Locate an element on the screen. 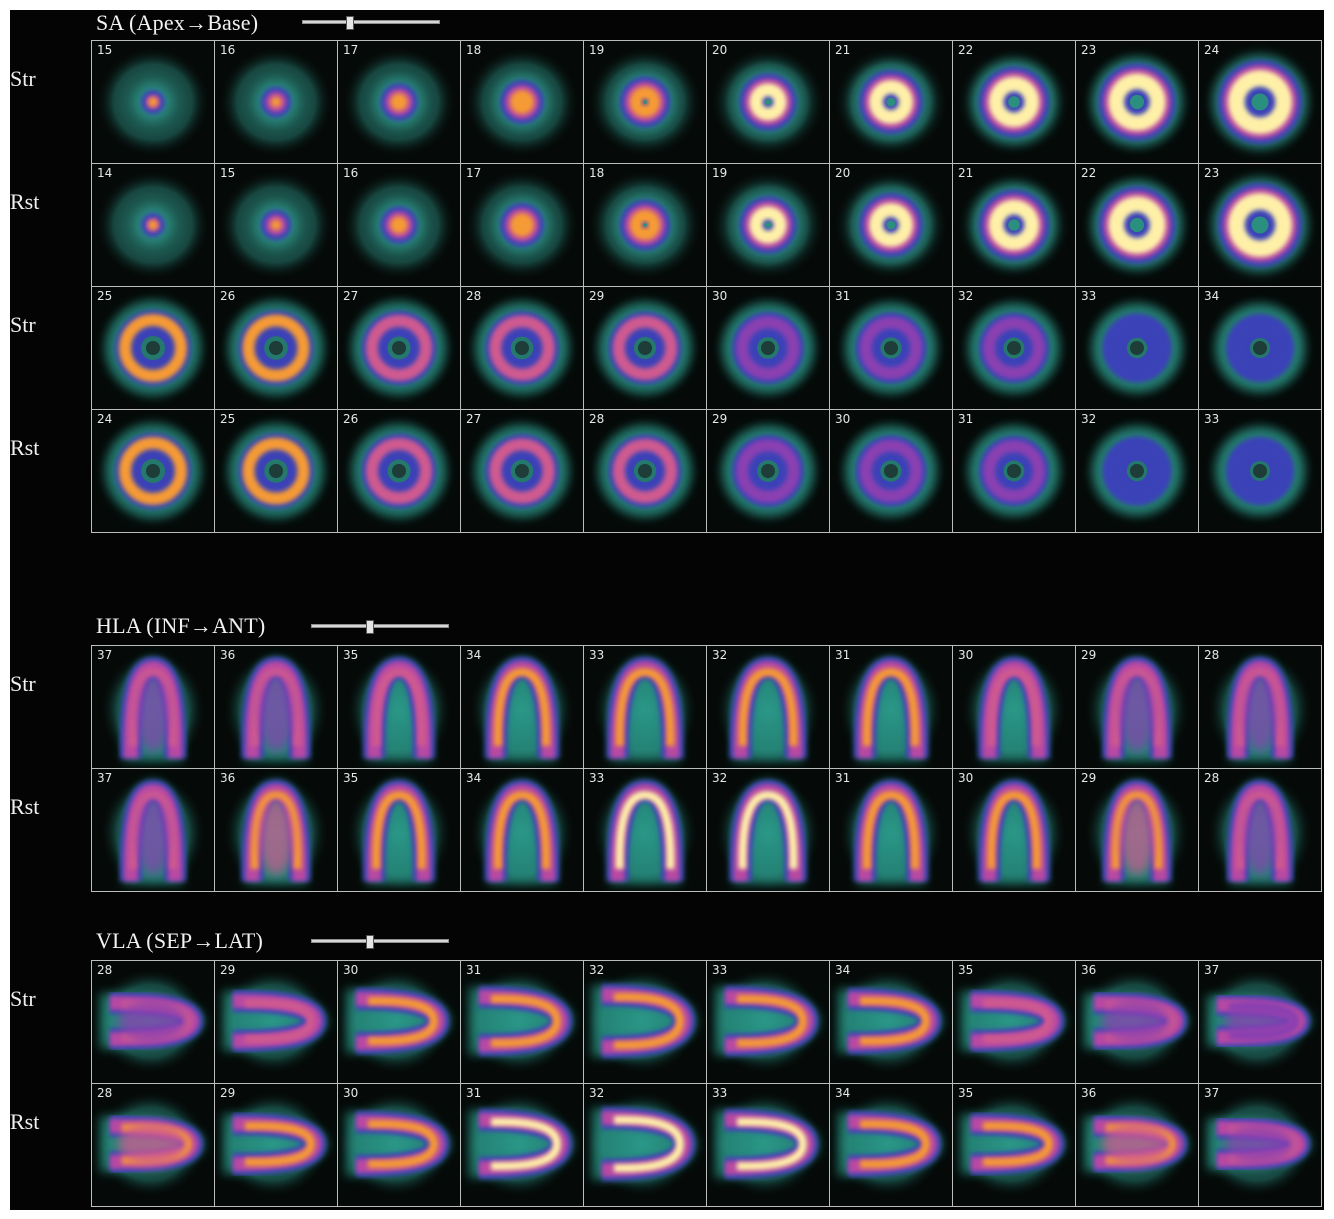 The width and height of the screenshot is (1334, 1219). slice-image: 14 is located at coordinates (153, 225).